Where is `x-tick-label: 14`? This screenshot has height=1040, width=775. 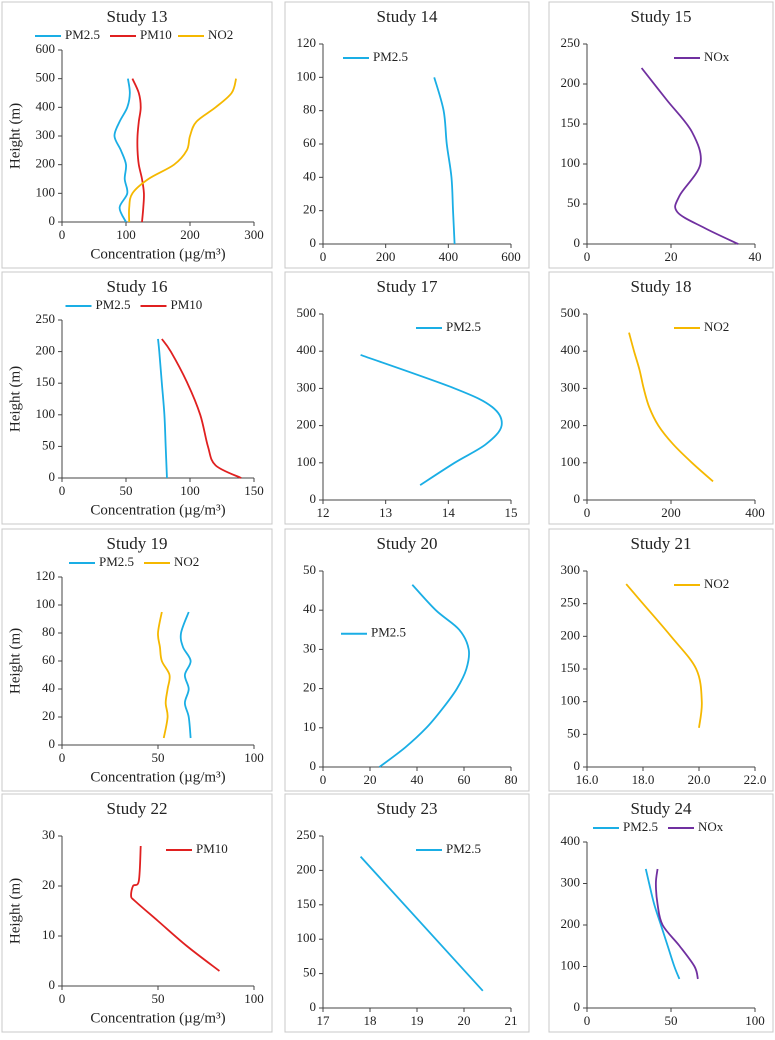 x-tick-label: 14 is located at coordinates (449, 512).